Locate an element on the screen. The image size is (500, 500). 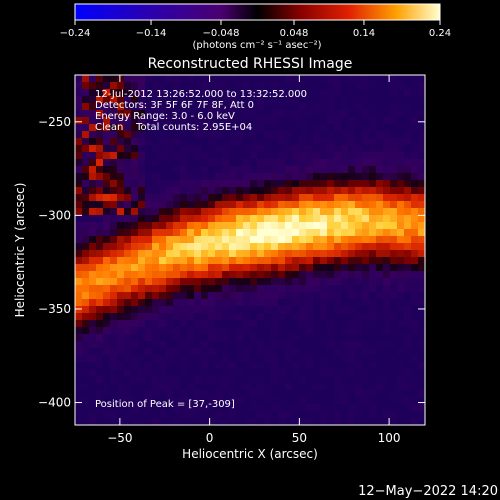
x-tick-label: 0 is located at coordinates (210, 438).